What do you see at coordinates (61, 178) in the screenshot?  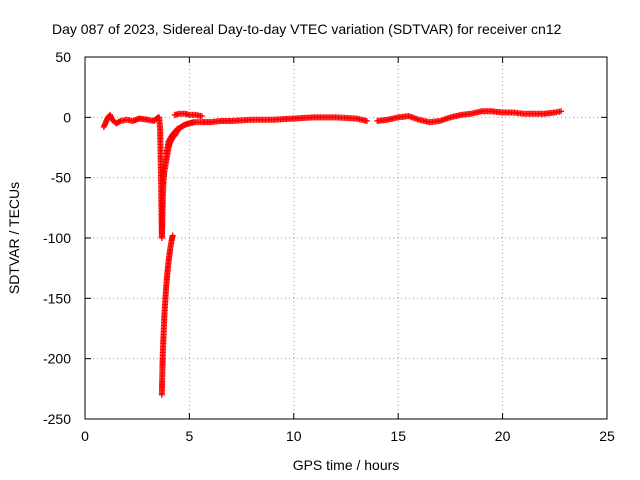 I see `y-tick-label: -50` at bounding box center [61, 178].